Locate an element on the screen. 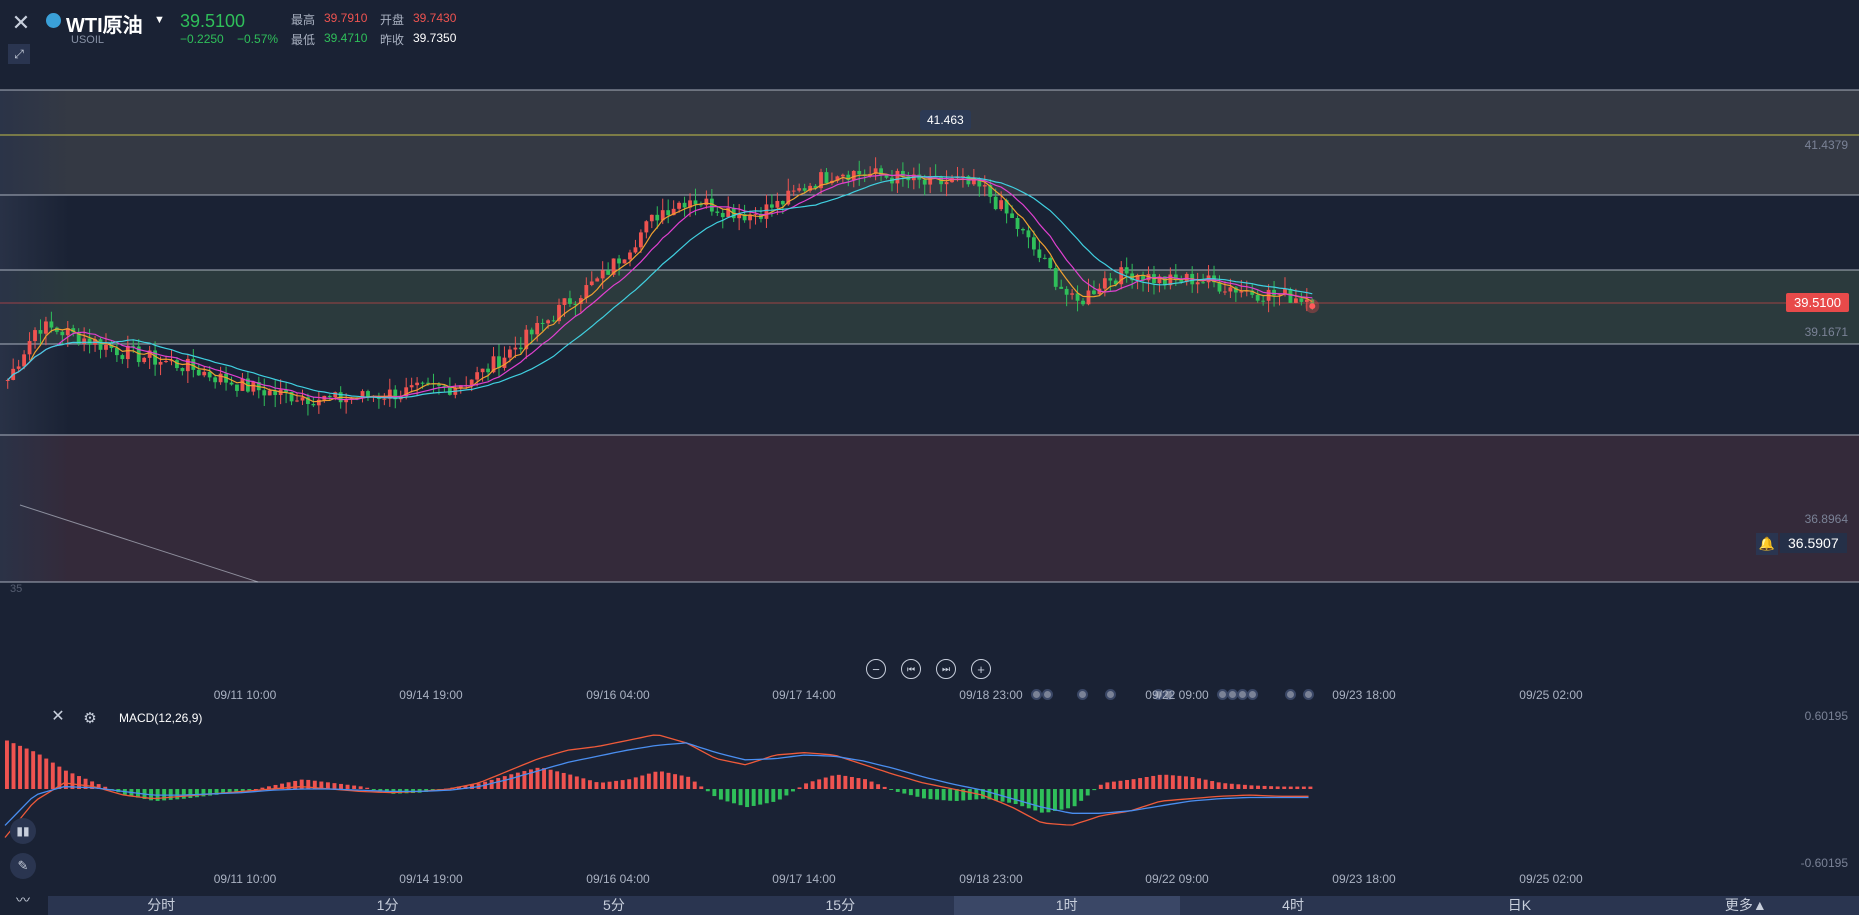 This screenshot has width=1859, height=915. tab-timeframe: 日K is located at coordinates (1519, 905).